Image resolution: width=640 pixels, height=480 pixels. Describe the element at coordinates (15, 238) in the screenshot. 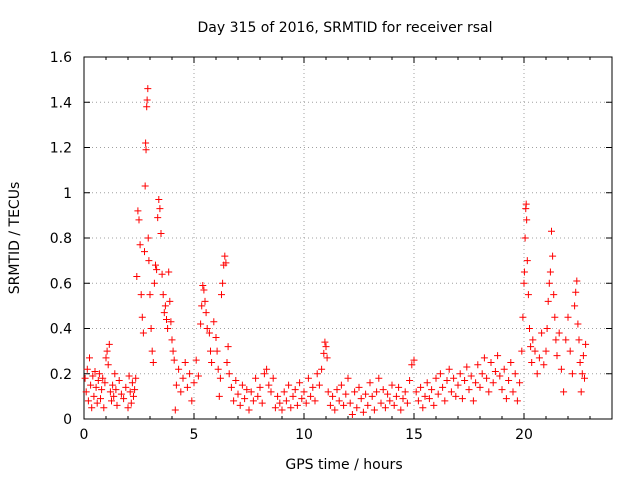

I see `y-axis-label: SRMTID / TECUs` at that location.